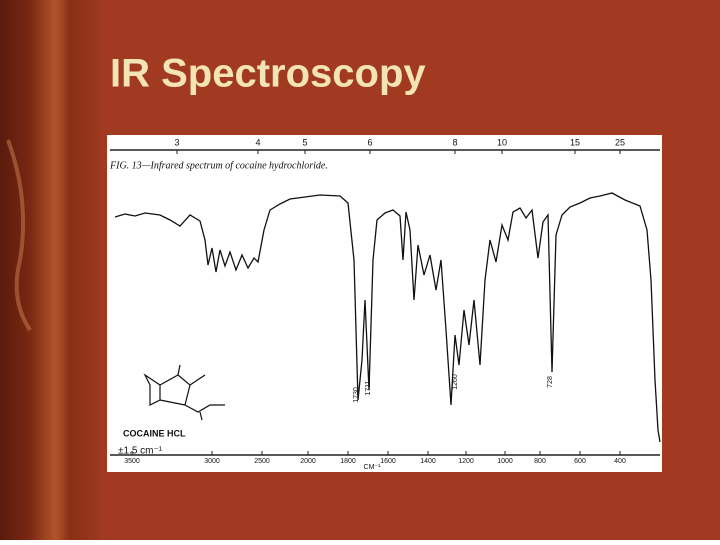 The height and width of the screenshot is (545, 720). What do you see at coordinates (308, 461) in the screenshot?
I see `bottom-axis-label: 2000` at bounding box center [308, 461].